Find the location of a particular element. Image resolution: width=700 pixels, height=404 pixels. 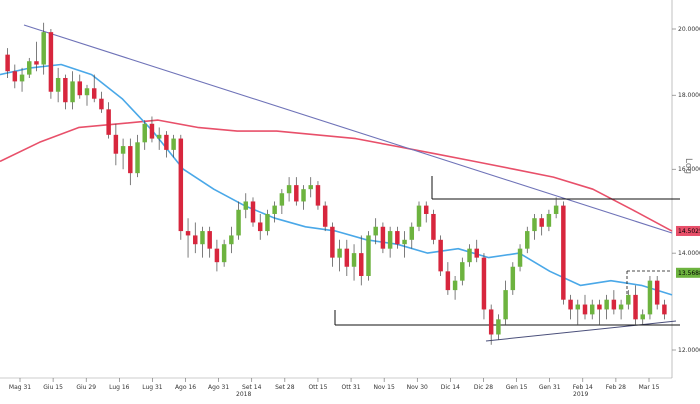

price-badge-label: 13.5688 is located at coordinates (689, 273).